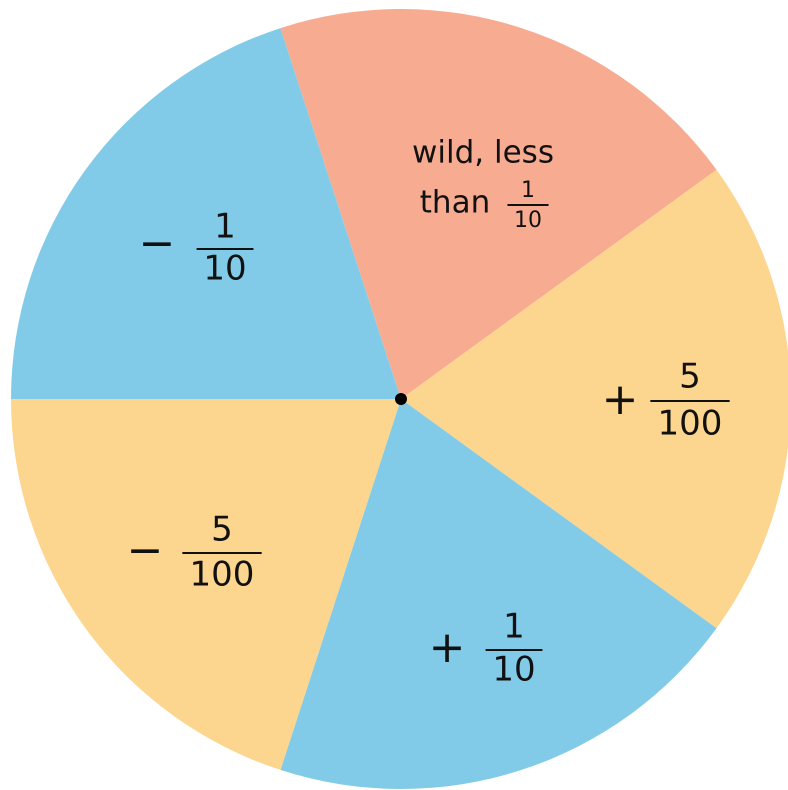 The width and height of the screenshot is (788, 790). Describe the element at coordinates (483, 153) in the screenshot. I see `label-line: wild, less` at that location.